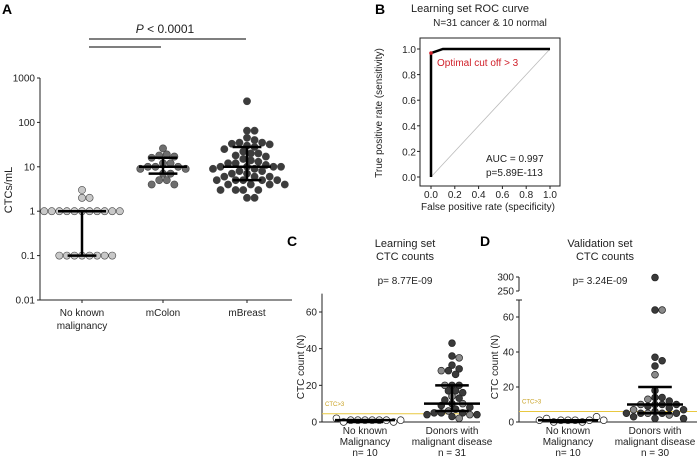 Image resolution: width=700 pixels, height=458 pixels. Describe the element at coordinates (452, 453) in the screenshot. I see `x-tick-label: n = 31` at that location.